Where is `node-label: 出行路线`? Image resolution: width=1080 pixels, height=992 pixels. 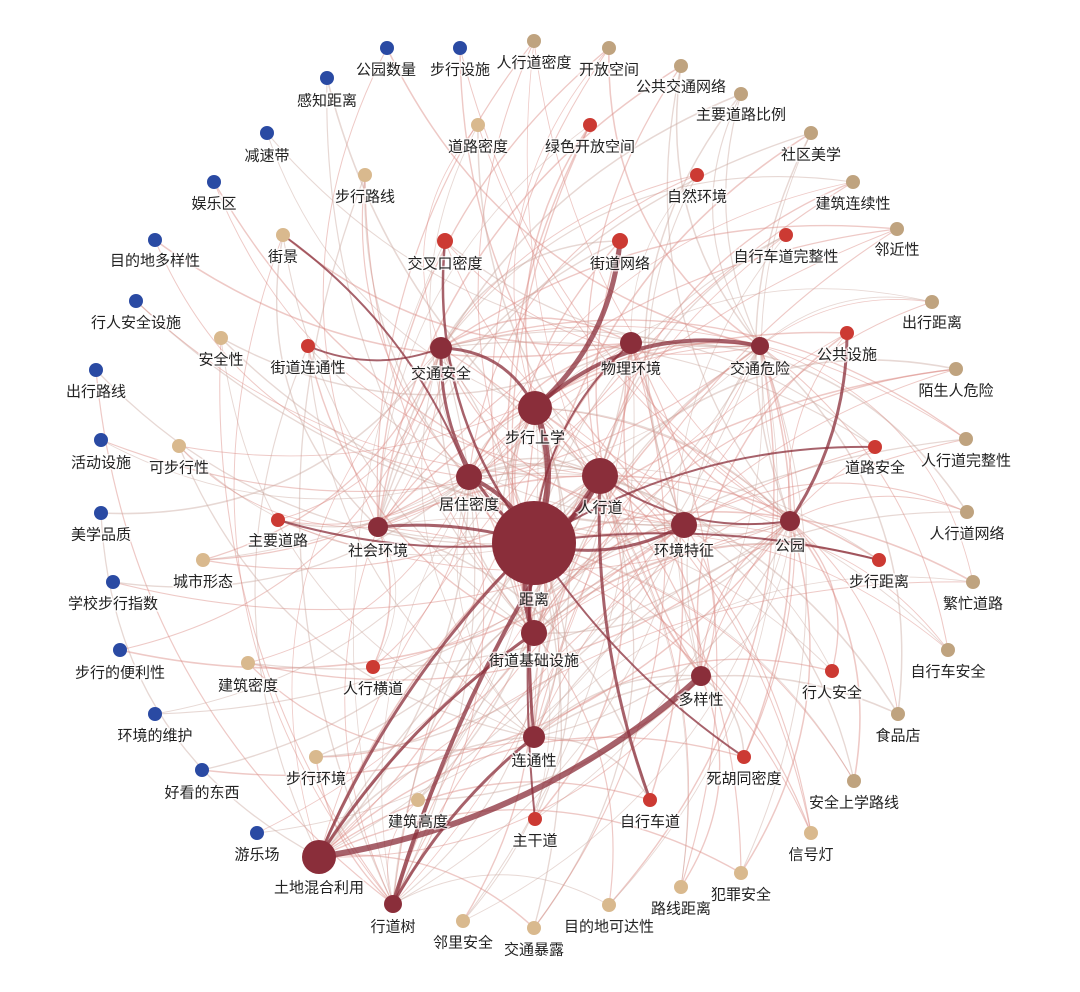
node-label: 出行路线 is located at coordinates (96, 392).